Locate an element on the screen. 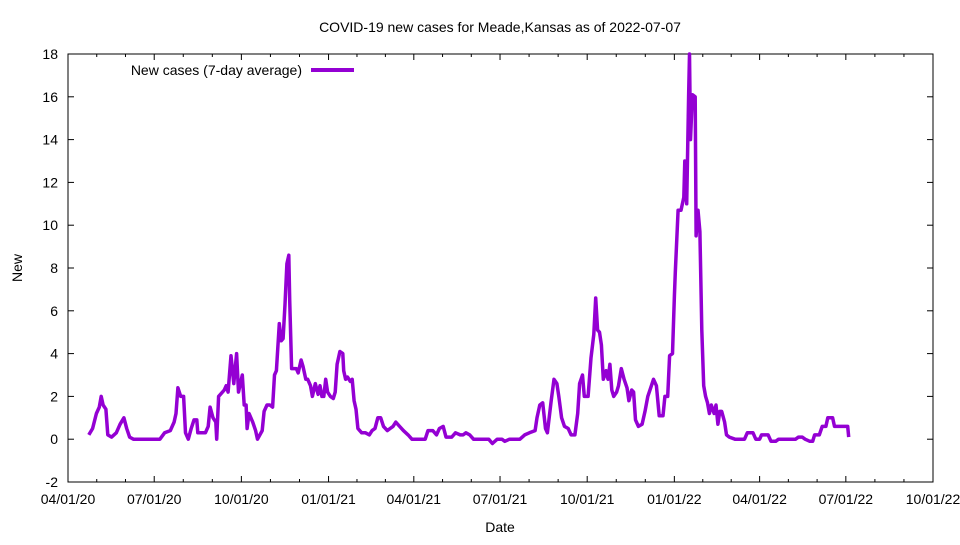 Image resolution: width=960 pixels, height=545 pixels. legend-label: New cases (7-day average) is located at coordinates (216, 70).